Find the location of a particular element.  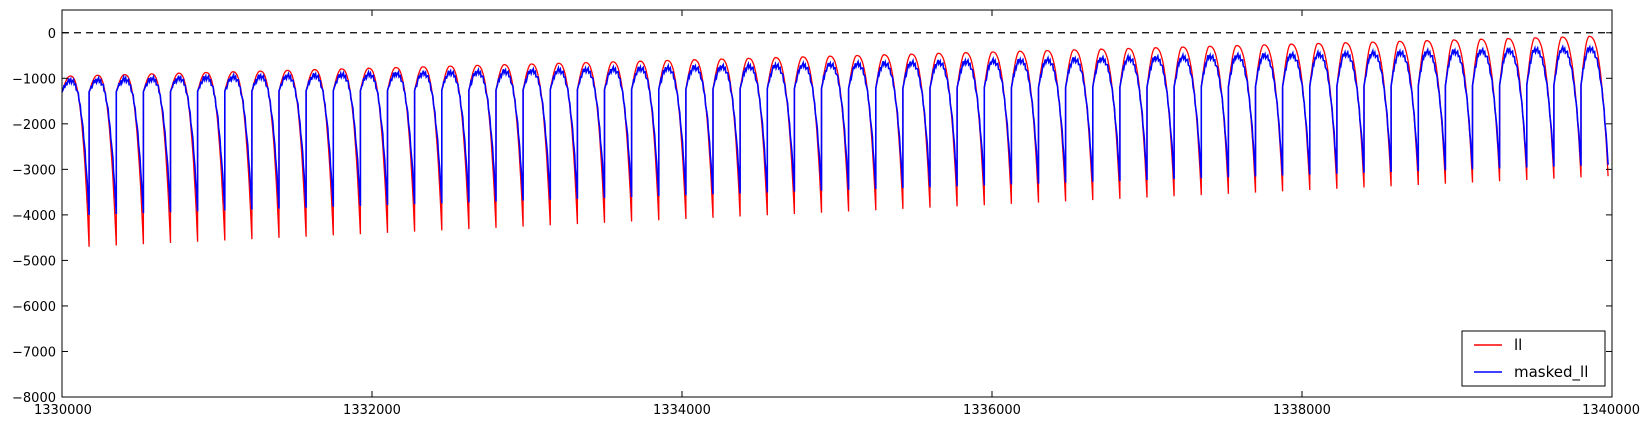

y-tick-label: −6000 is located at coordinates (34, 307).